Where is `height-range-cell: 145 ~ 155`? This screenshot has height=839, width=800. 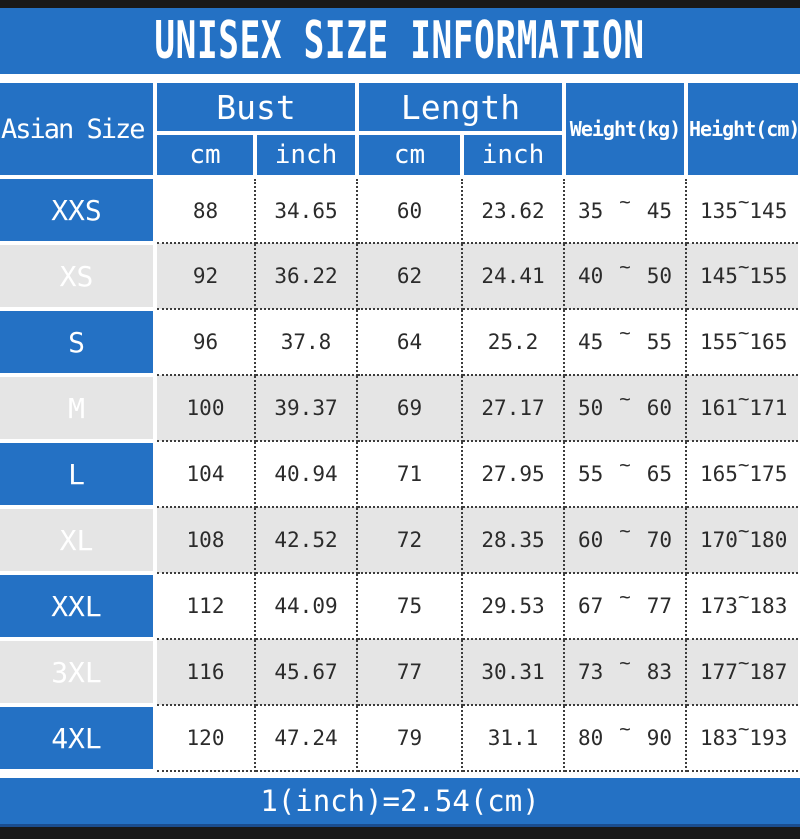 height-range-cell: 145 ~ 155 is located at coordinates (742, 276).